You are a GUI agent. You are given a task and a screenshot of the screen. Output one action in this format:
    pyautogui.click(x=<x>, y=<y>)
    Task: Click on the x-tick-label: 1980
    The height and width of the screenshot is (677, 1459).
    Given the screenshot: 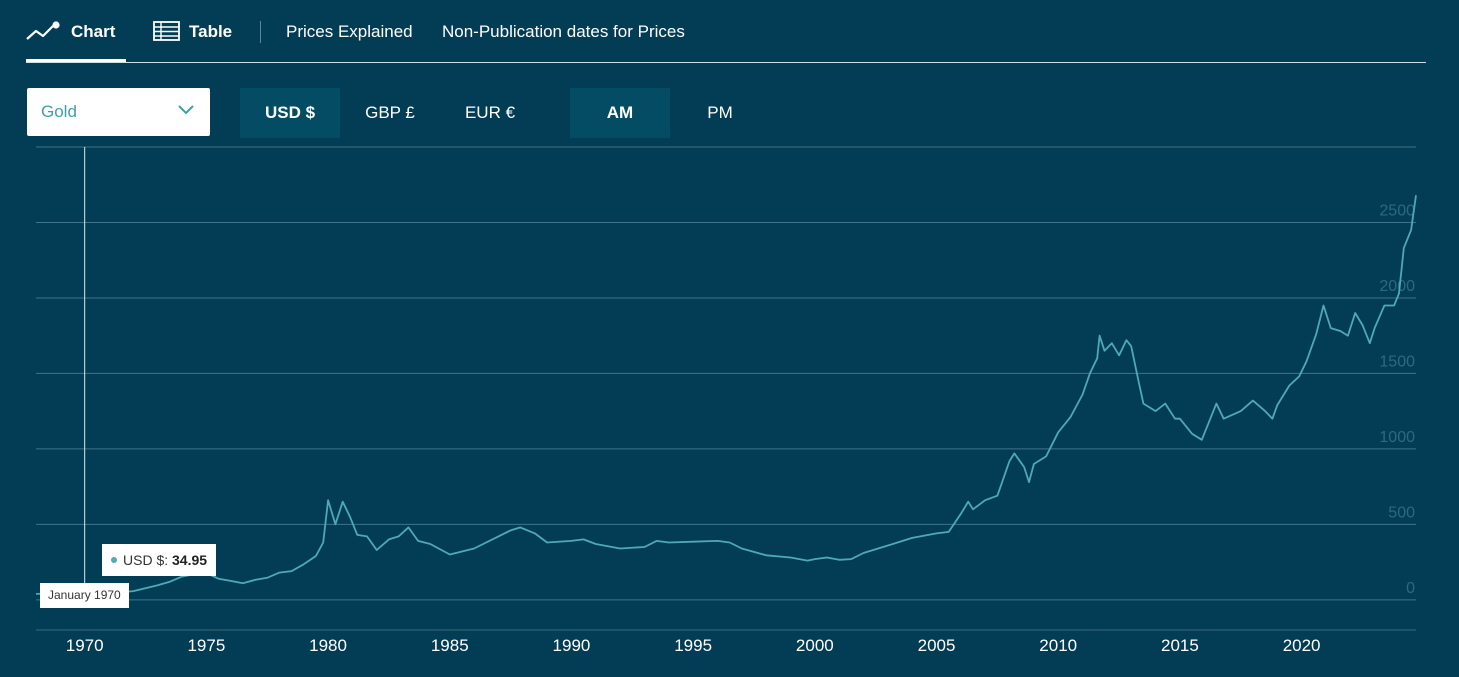 What is the action you would take?
    pyautogui.click(x=328, y=645)
    